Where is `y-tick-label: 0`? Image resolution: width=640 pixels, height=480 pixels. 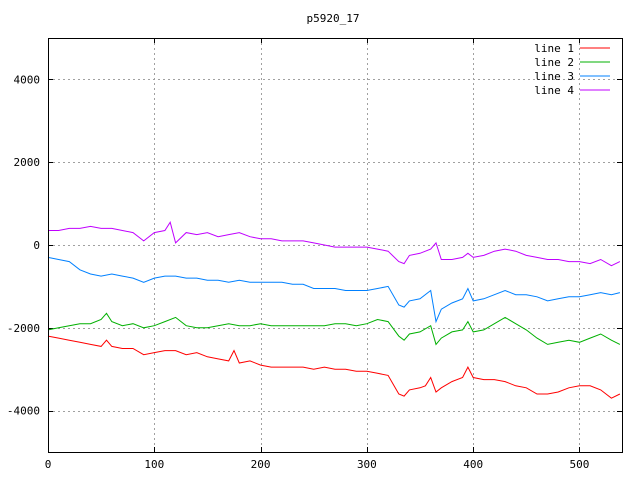 y-tick-label: 0 is located at coordinates (36, 245).